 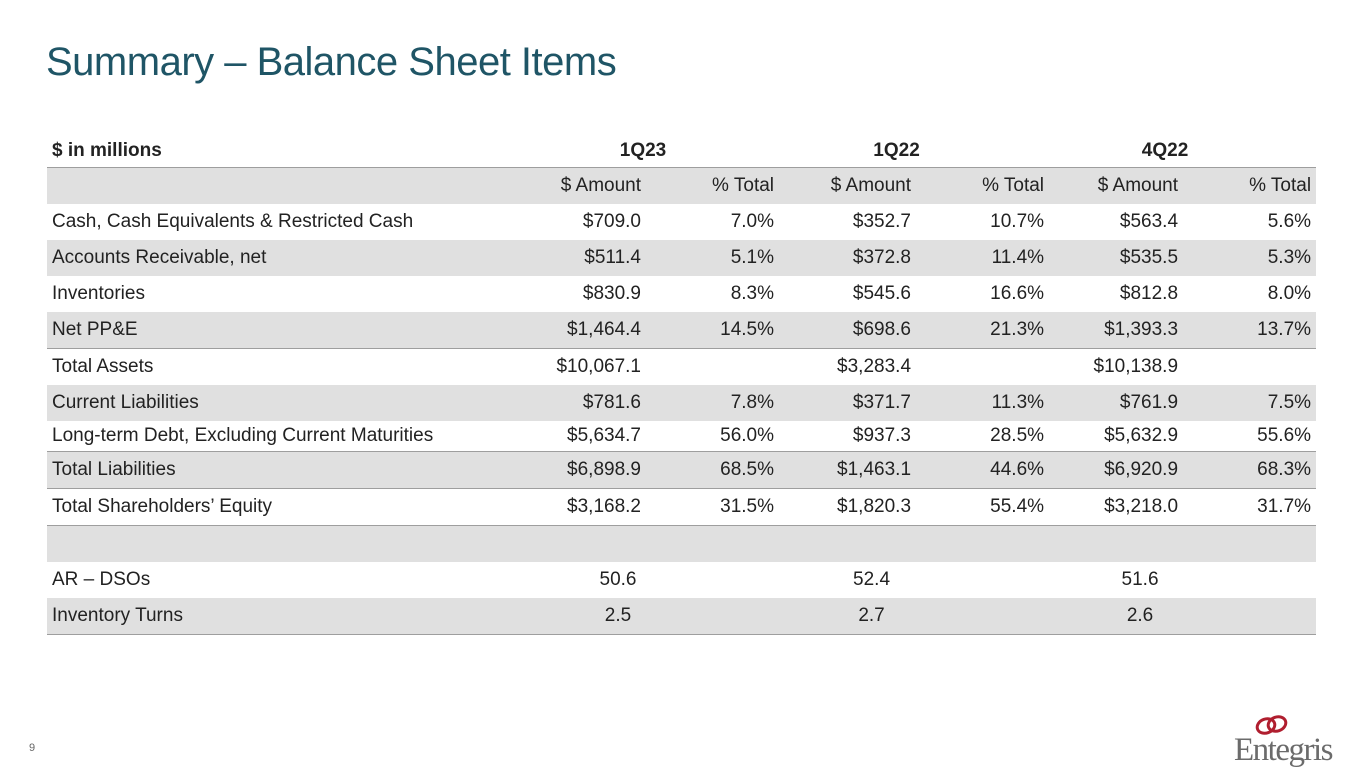 I want to click on percent-cell: 5.1%, so click(x=713, y=258).